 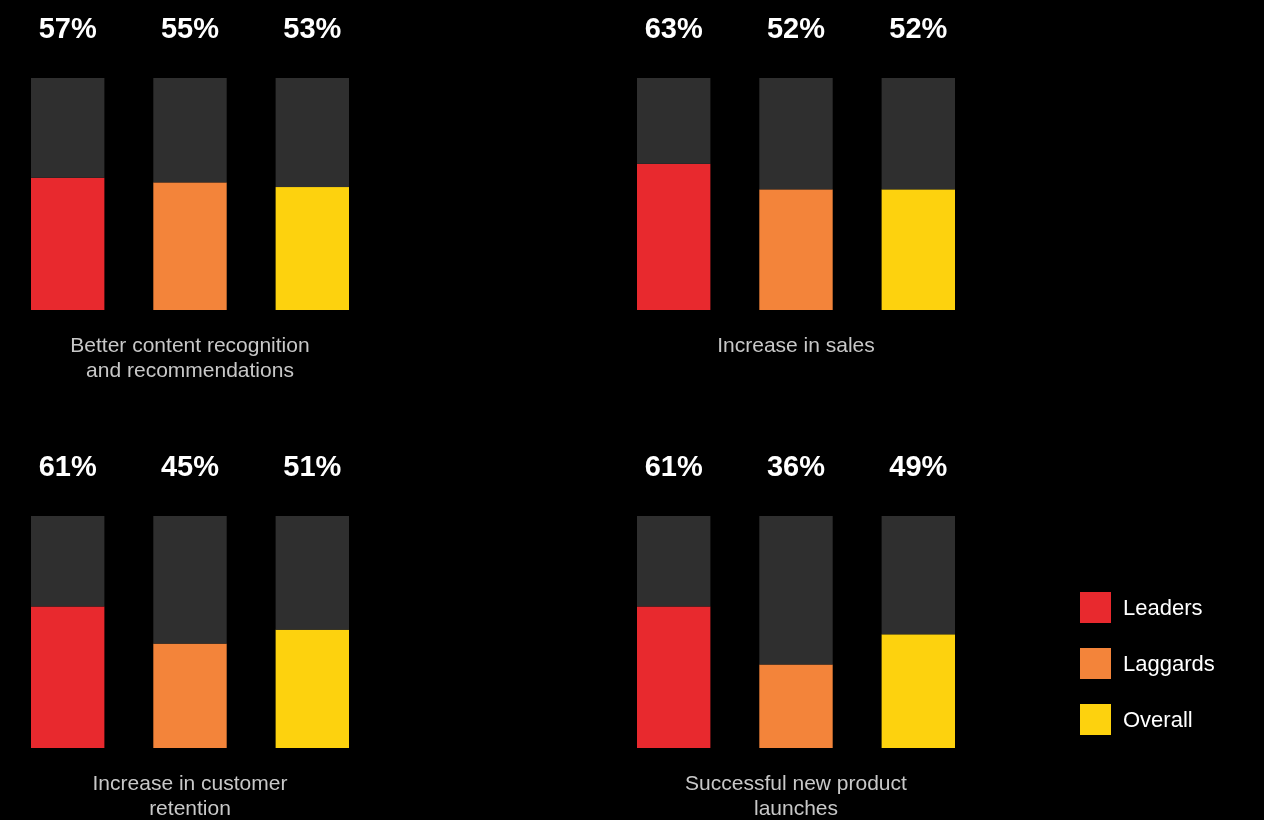 I want to click on data-label: 55%, so click(x=190, y=28).